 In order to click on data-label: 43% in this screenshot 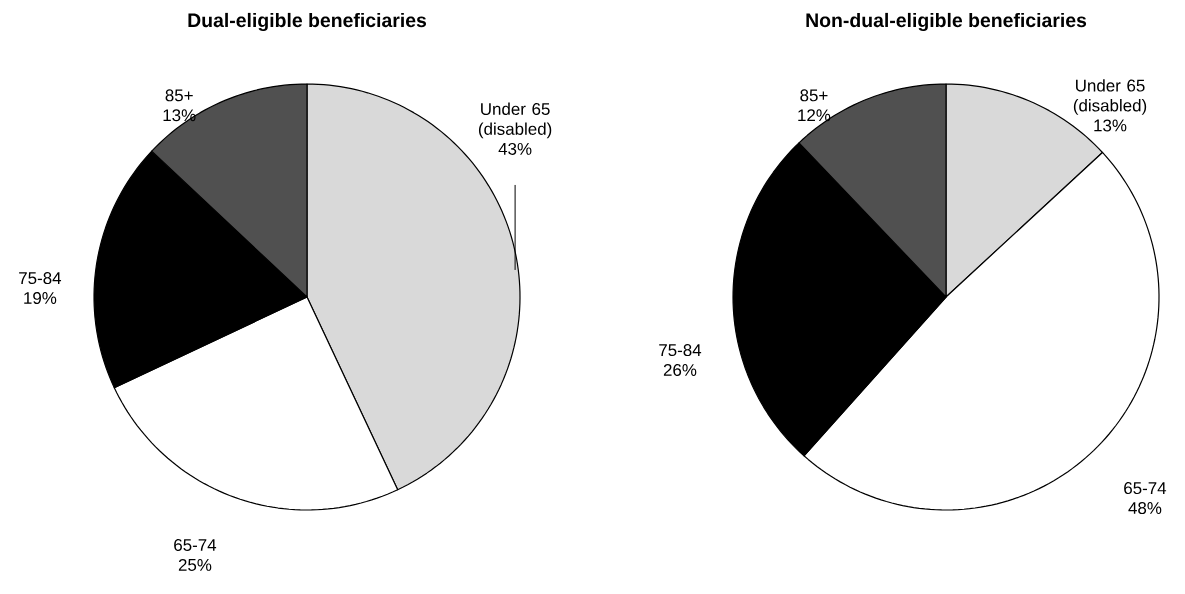, I will do `click(515, 148)`.